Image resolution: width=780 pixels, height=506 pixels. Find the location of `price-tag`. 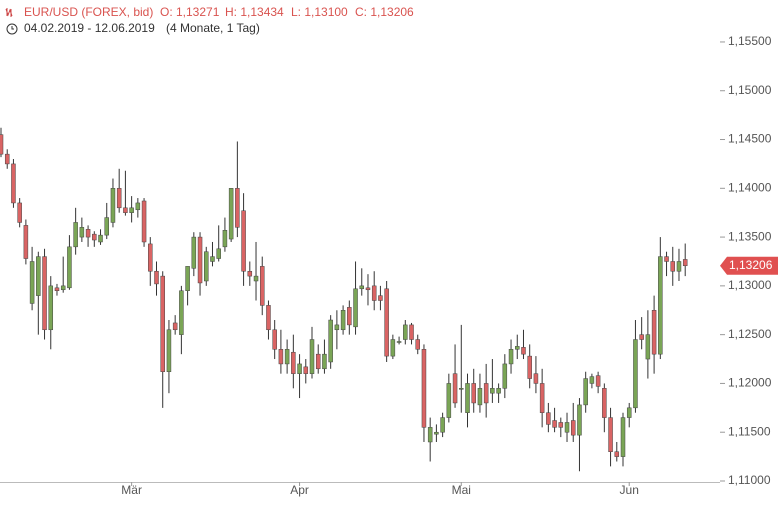

price-tag is located at coordinates (749, 265).